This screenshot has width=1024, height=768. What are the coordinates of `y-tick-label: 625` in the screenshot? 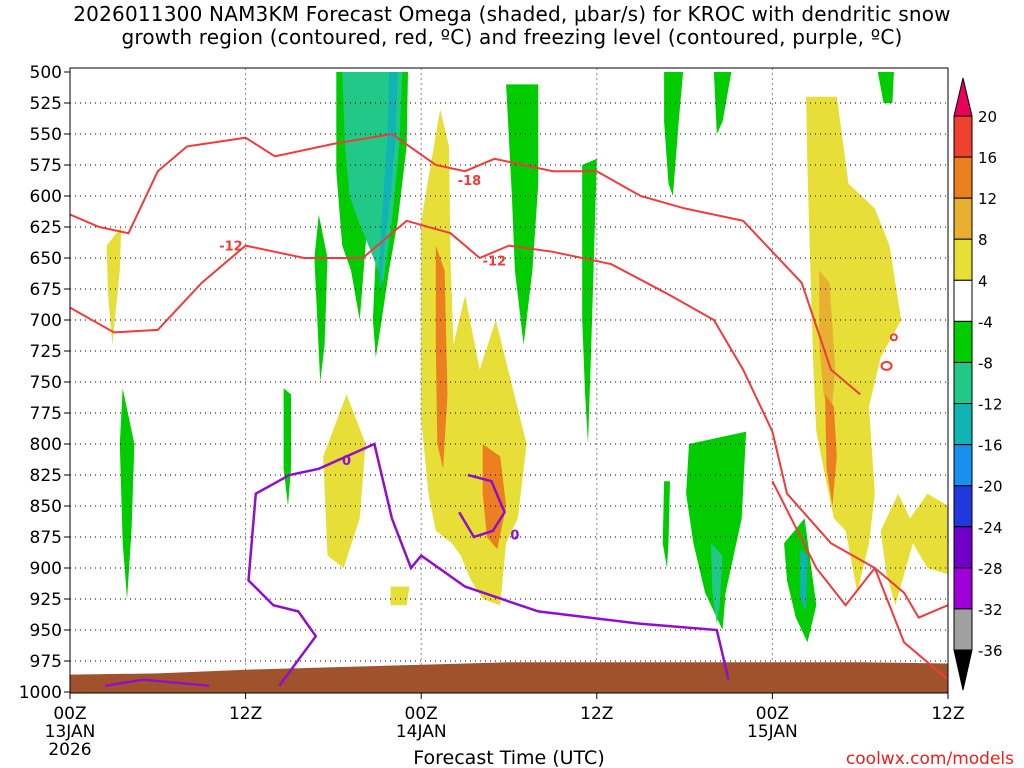 It's located at (46, 228).